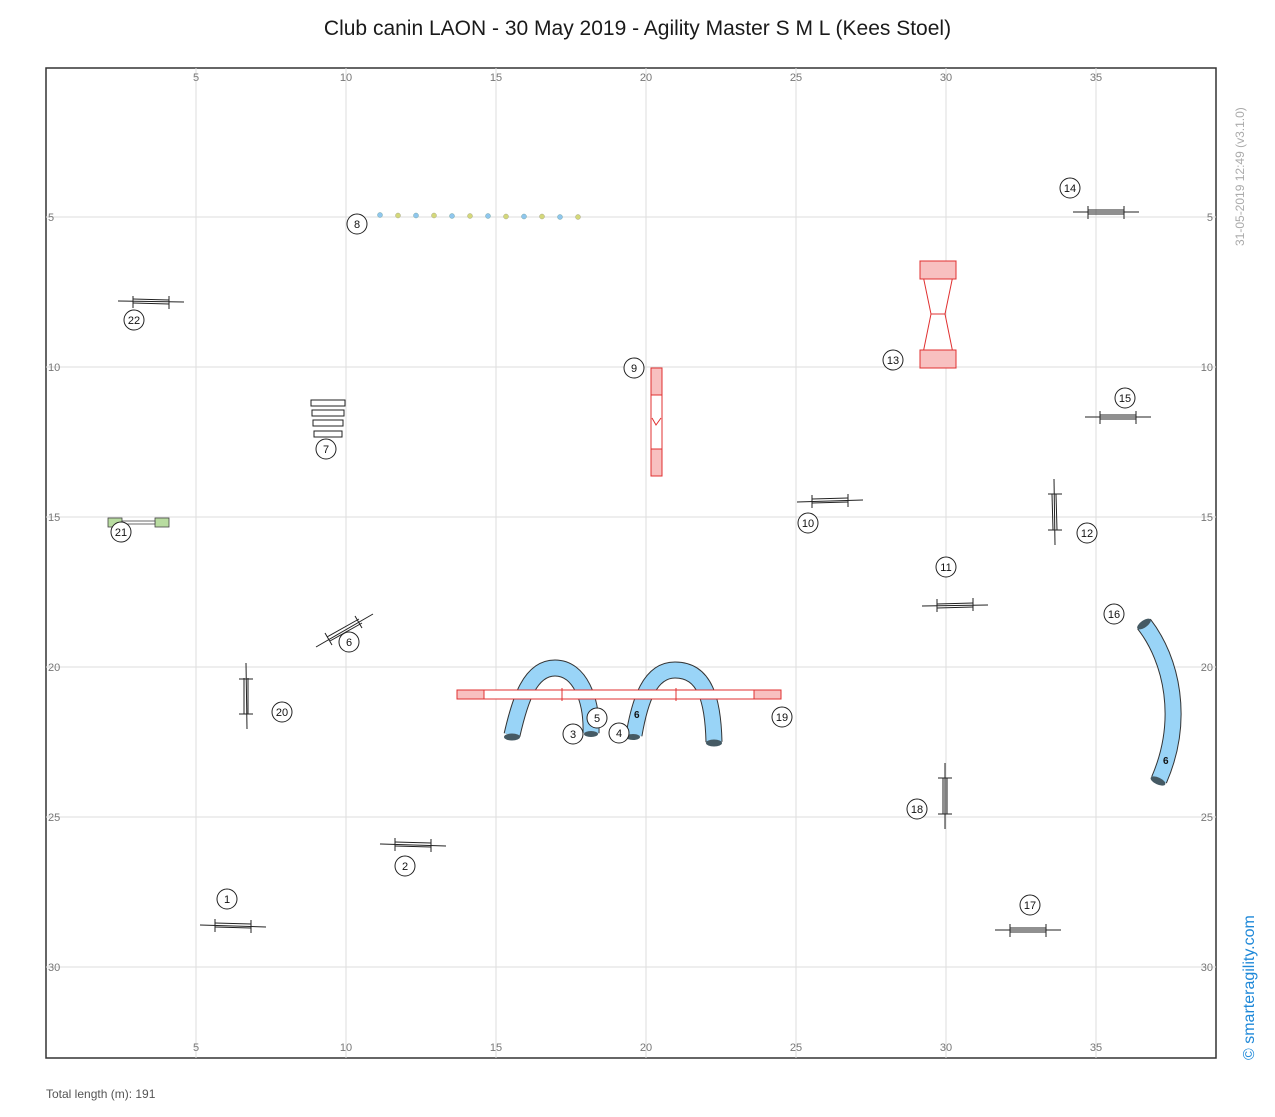  I want to click on obstacle-number: 3, so click(573, 735).